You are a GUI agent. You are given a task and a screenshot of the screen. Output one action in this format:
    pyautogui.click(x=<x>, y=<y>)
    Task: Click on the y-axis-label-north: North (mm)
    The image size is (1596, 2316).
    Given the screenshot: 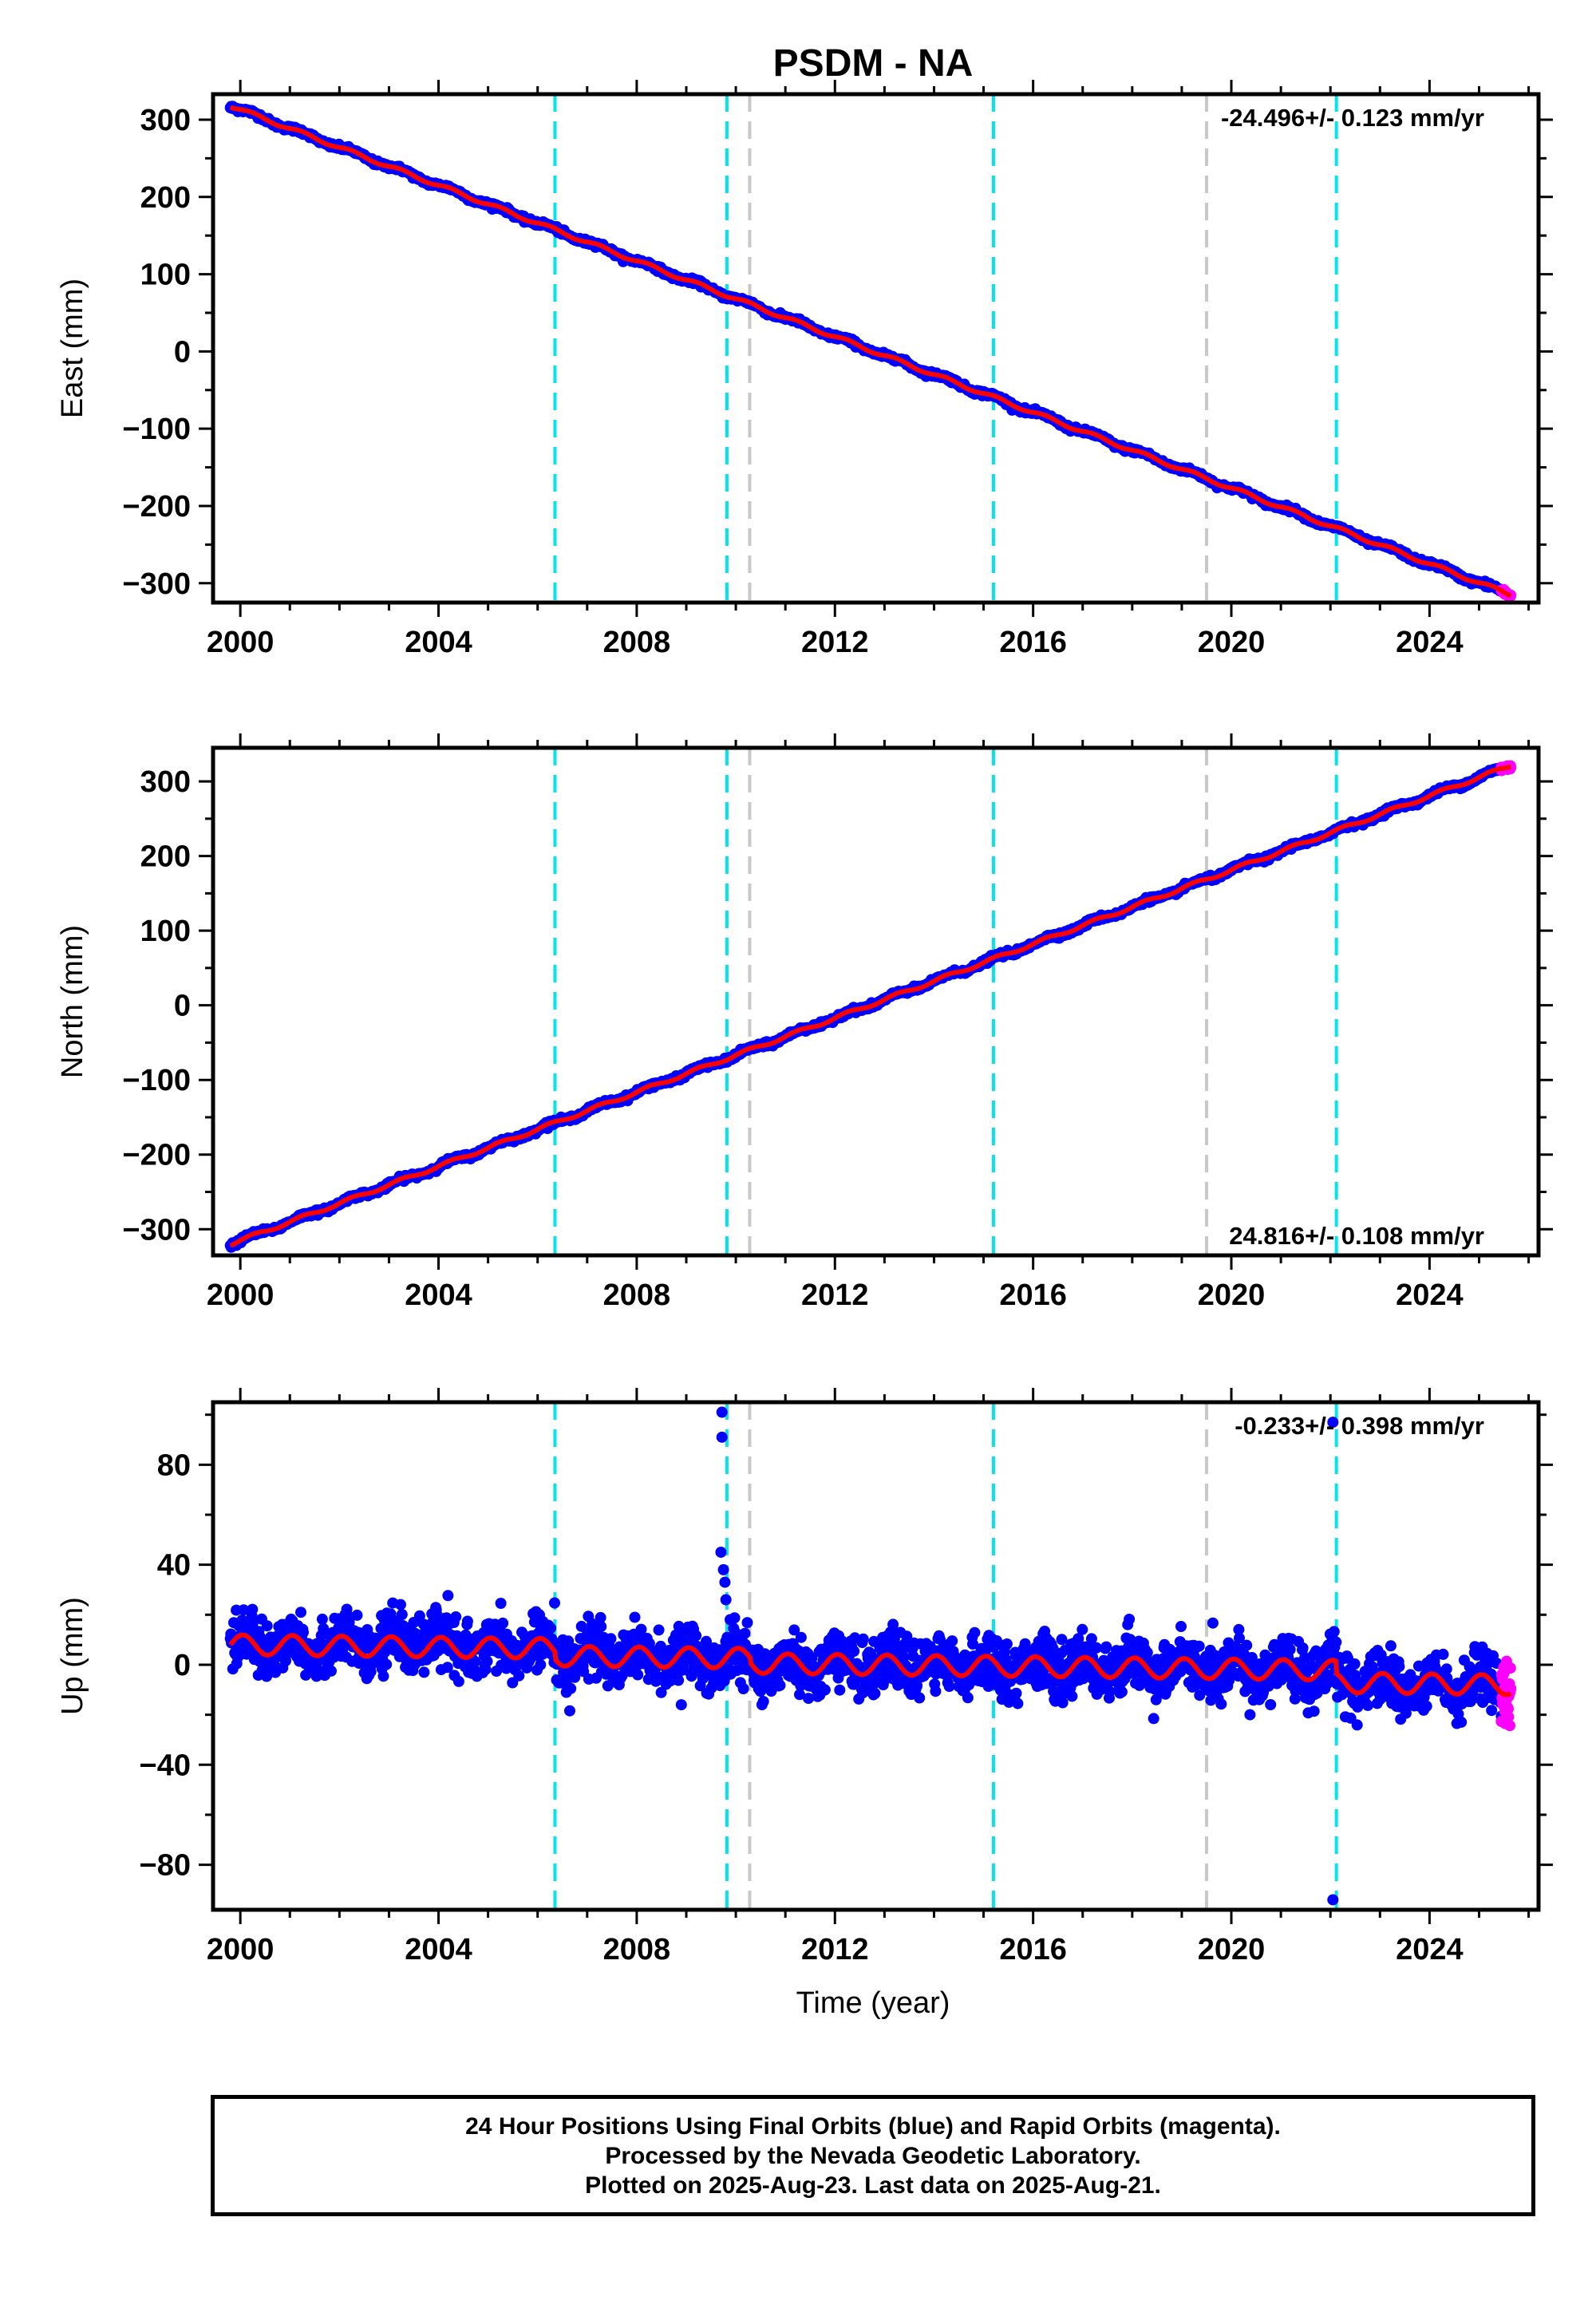 What is the action you would take?
    pyautogui.click(x=72, y=1001)
    